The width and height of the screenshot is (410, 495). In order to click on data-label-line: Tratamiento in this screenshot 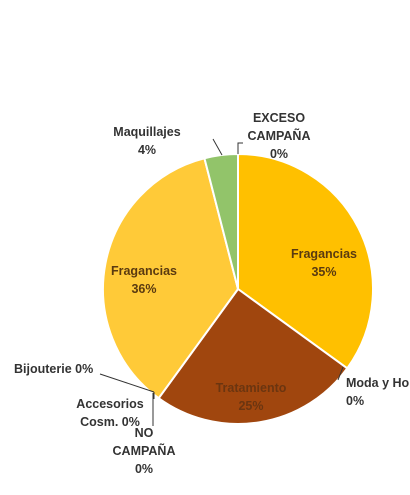, I will do `click(251, 388)`.